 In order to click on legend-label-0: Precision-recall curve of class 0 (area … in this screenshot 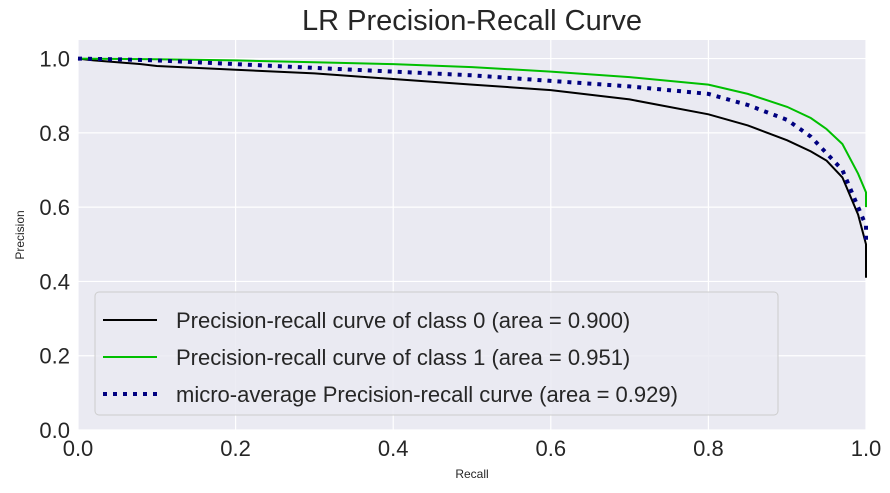, I will do `click(403, 320)`.